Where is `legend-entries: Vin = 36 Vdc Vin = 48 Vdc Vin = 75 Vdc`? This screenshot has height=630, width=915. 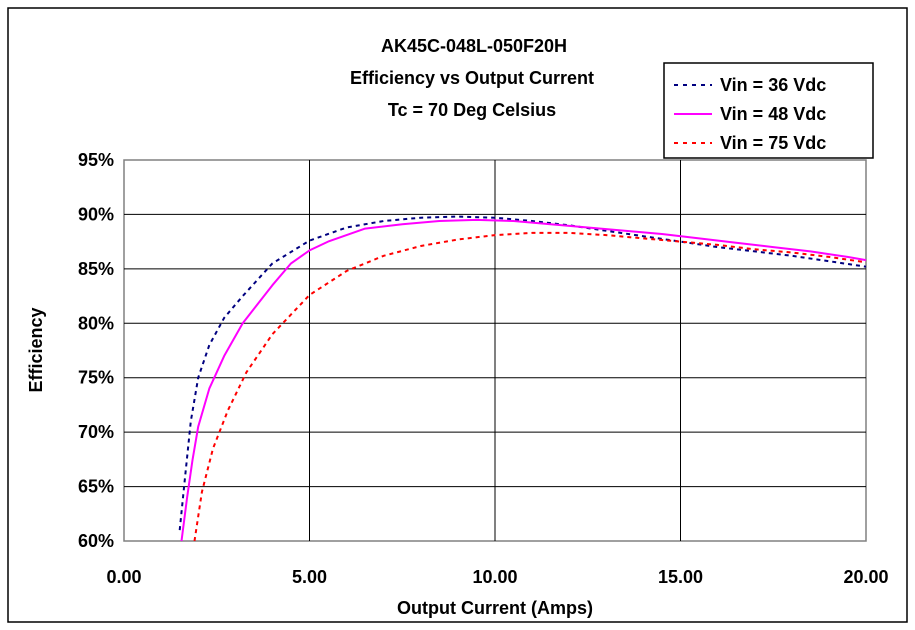 legend-entries: Vin = 36 Vdc Vin = 48 Vdc Vin = 75 Vdc is located at coordinates (750, 114).